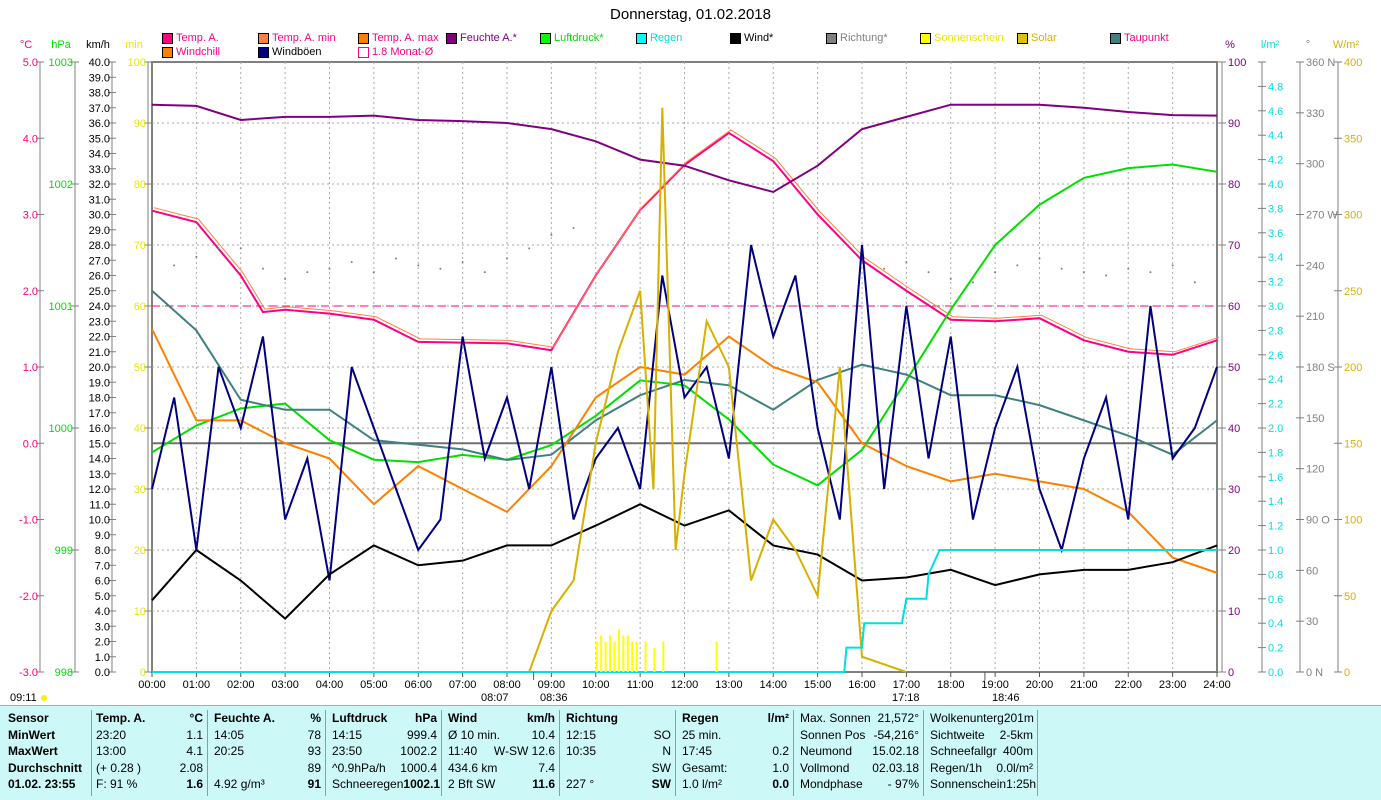 The image size is (1381, 800). Describe the element at coordinates (780, 767) in the screenshot. I see `cell-value: 1.0` at that location.